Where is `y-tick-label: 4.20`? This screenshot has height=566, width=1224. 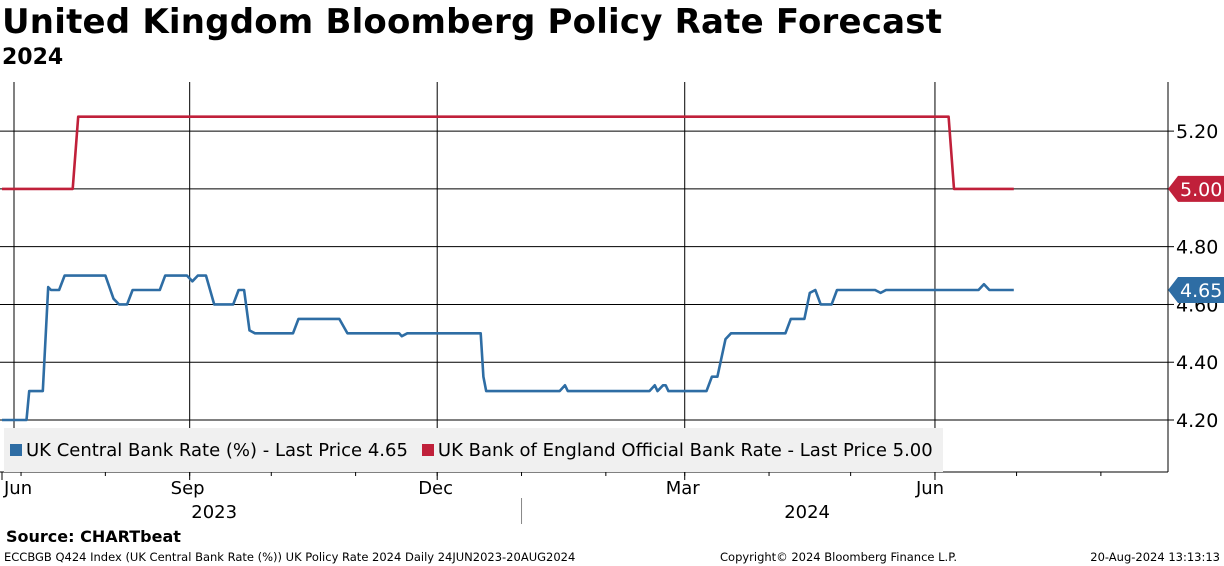
y-tick-label: 4.20 is located at coordinates (1197, 421).